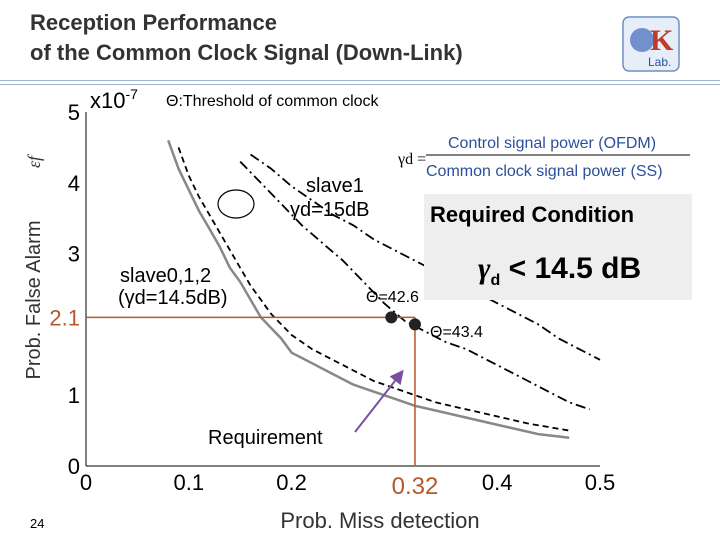 This screenshot has width=720, height=540. I want to click on y-multiplier-exp: -7, so click(131, 94).